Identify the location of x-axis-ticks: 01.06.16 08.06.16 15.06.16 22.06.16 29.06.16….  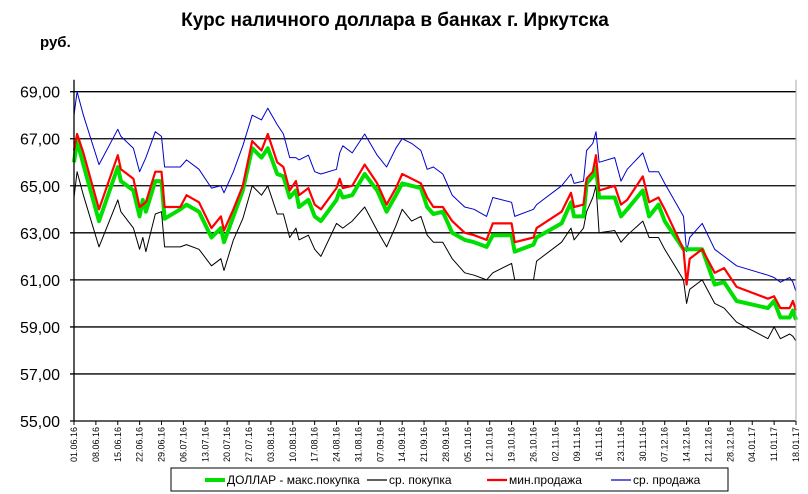
(435, 441).